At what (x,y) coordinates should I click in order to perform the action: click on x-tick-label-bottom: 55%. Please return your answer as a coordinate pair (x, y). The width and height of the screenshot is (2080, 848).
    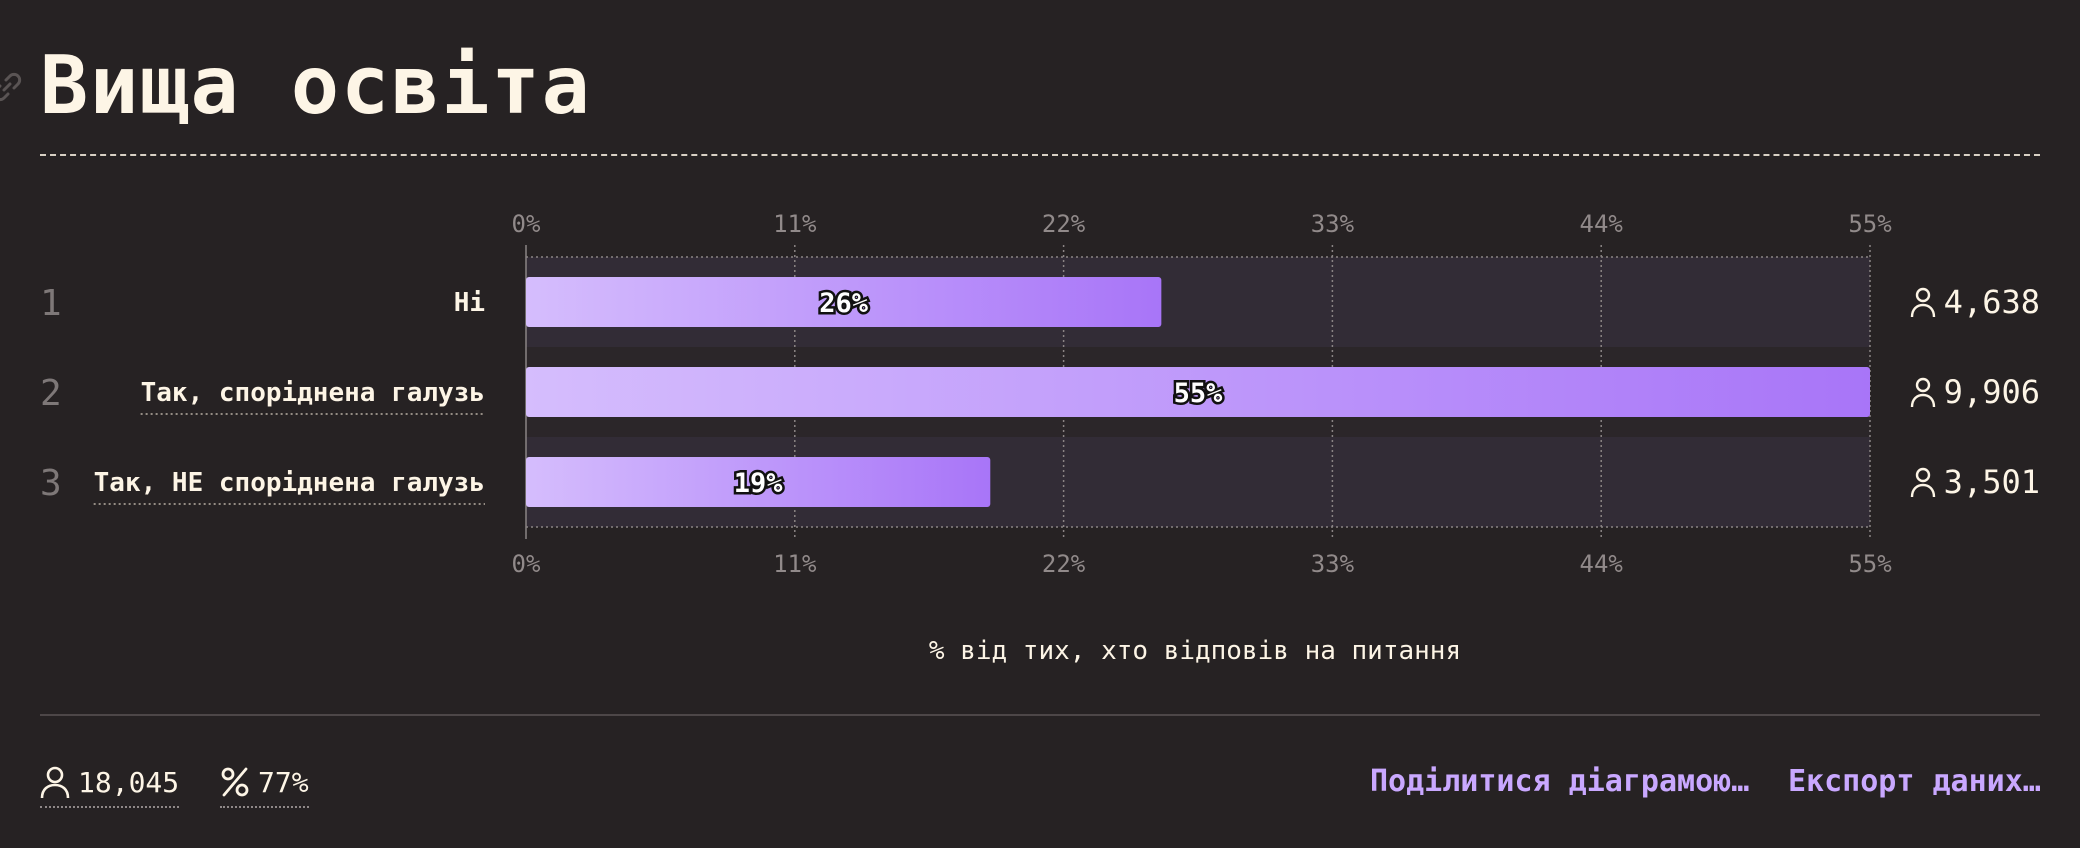
    Looking at the image, I should click on (1870, 564).